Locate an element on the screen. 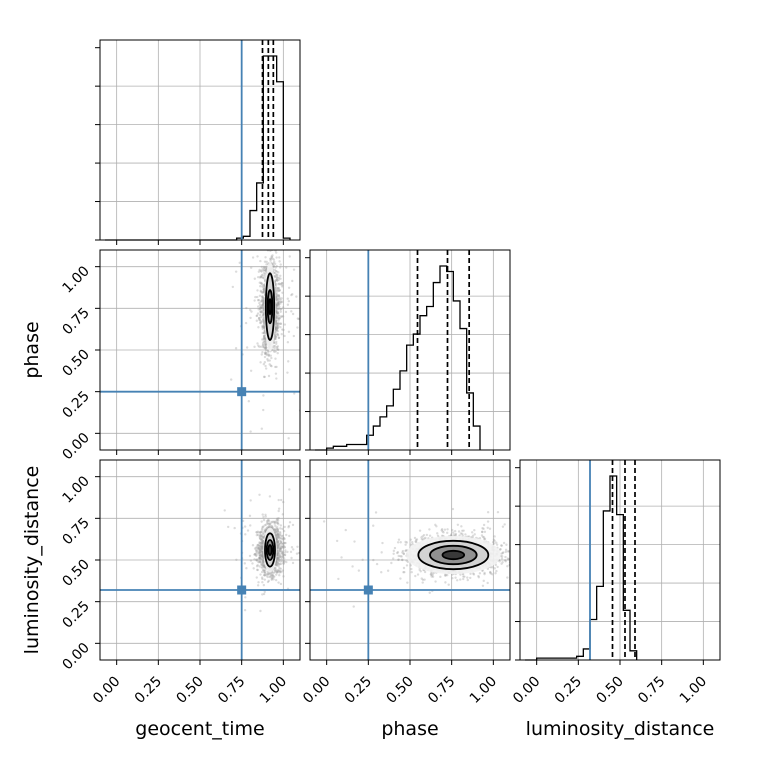 The image size is (760, 760). contour-line is located at coordinates (270, 306).